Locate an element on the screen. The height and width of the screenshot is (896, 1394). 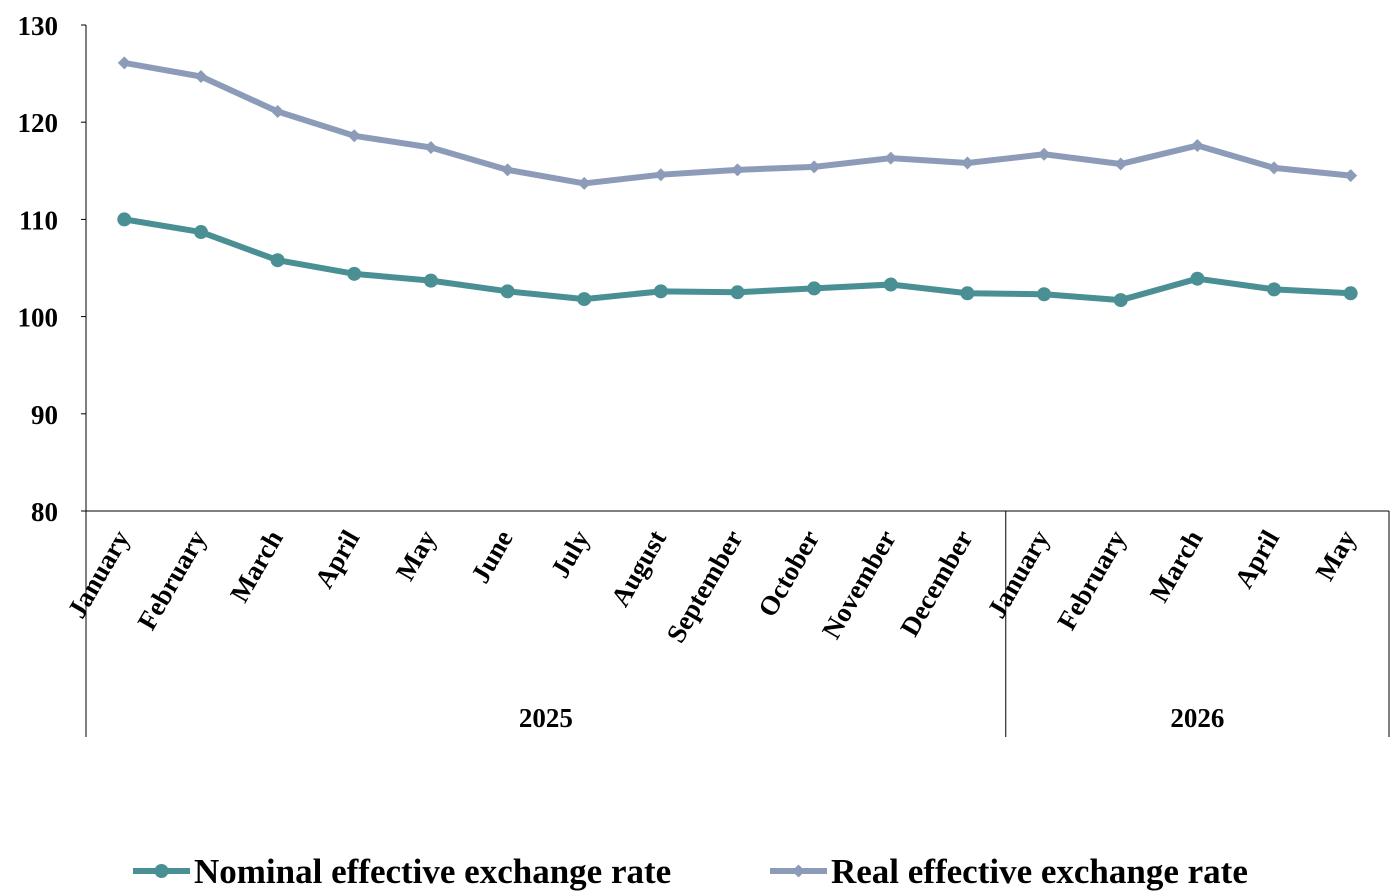
year-group-label: 2025 is located at coordinates (546, 718).